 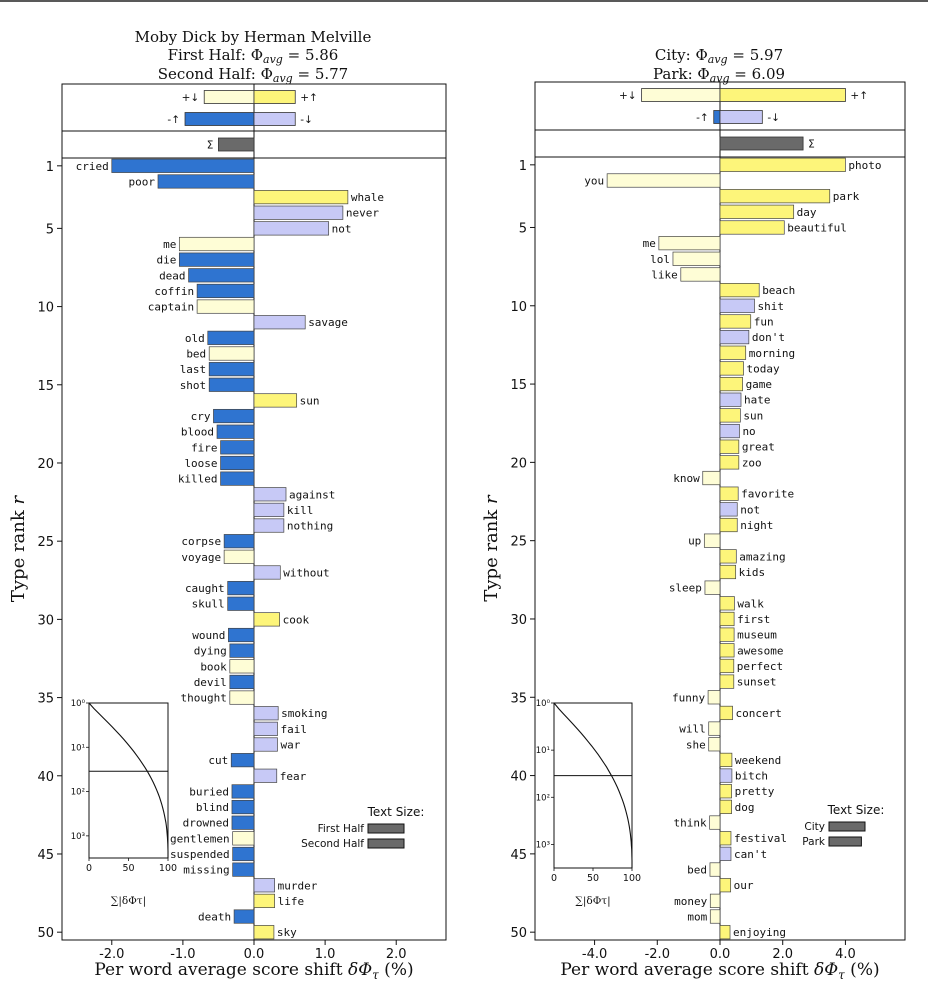 I want to click on word-label: war, so click(x=290, y=745).